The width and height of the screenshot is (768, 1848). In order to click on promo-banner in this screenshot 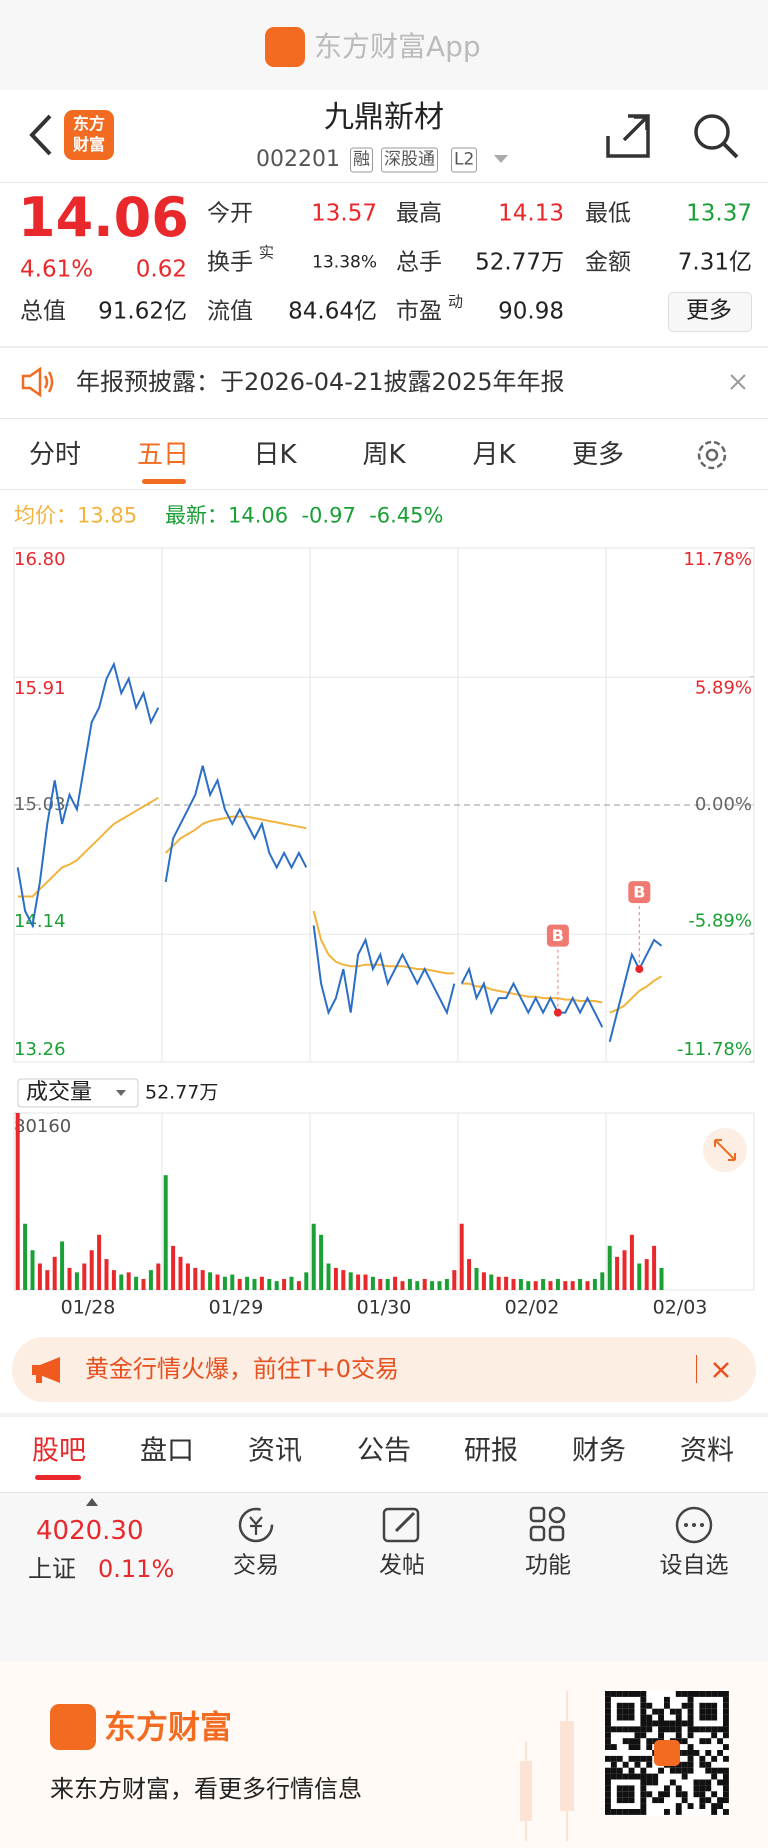, I will do `click(384, 1369)`.